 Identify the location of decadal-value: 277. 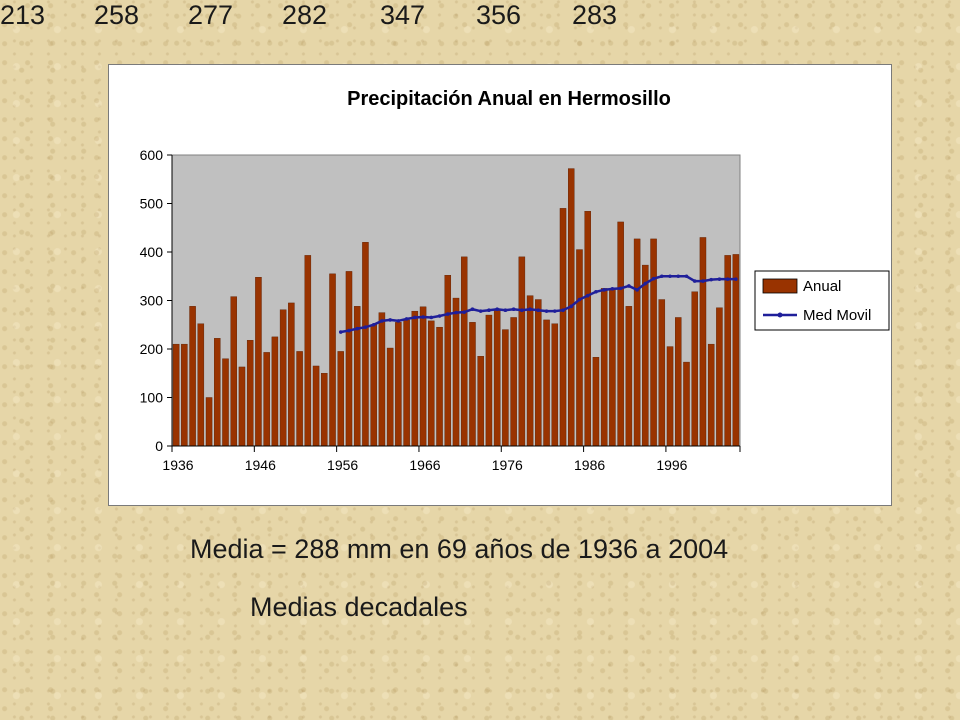
(211, 15).